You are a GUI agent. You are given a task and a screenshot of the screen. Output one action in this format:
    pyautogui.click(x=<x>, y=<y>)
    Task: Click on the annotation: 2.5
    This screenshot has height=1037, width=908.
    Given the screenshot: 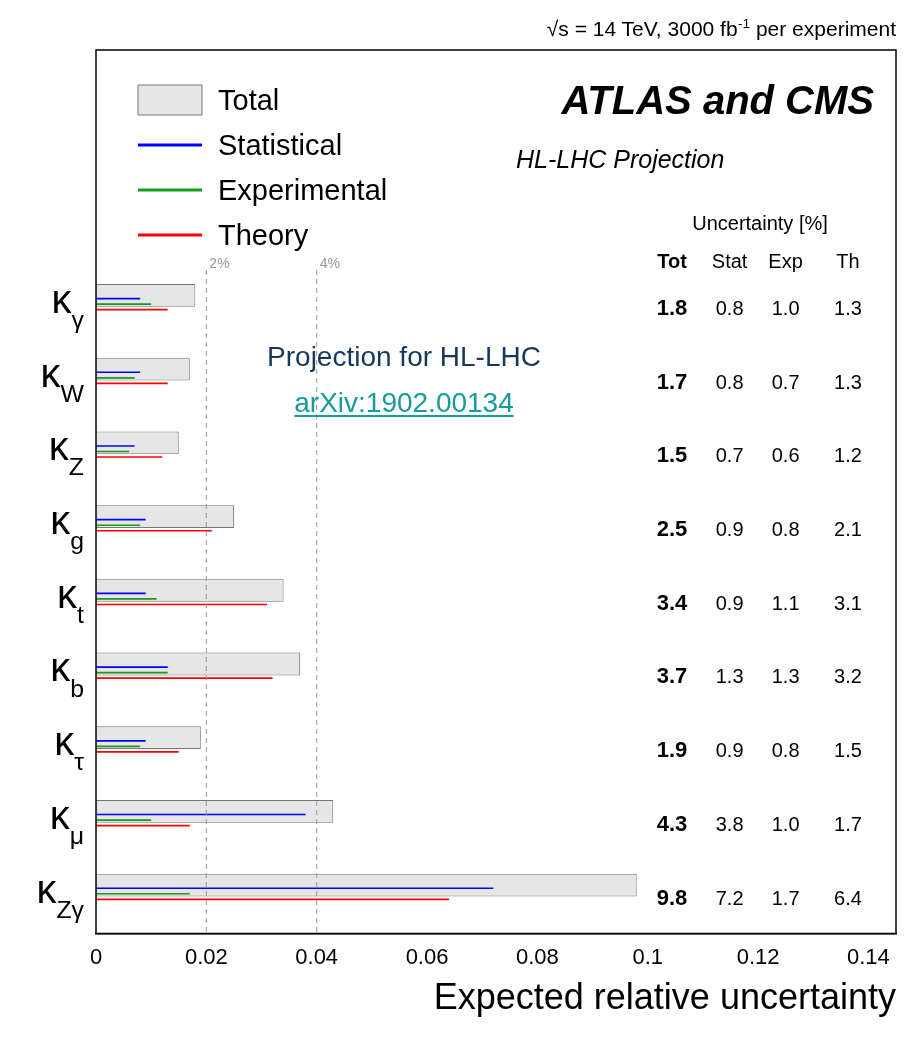 What is the action you would take?
    pyautogui.click(x=672, y=528)
    